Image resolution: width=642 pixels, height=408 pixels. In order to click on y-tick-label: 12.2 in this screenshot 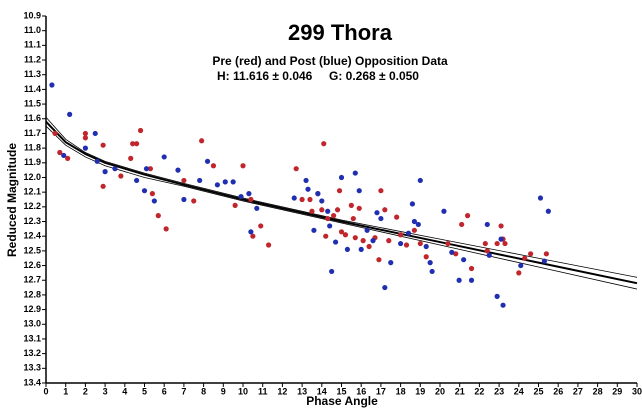, I will do `click(32, 206)`.